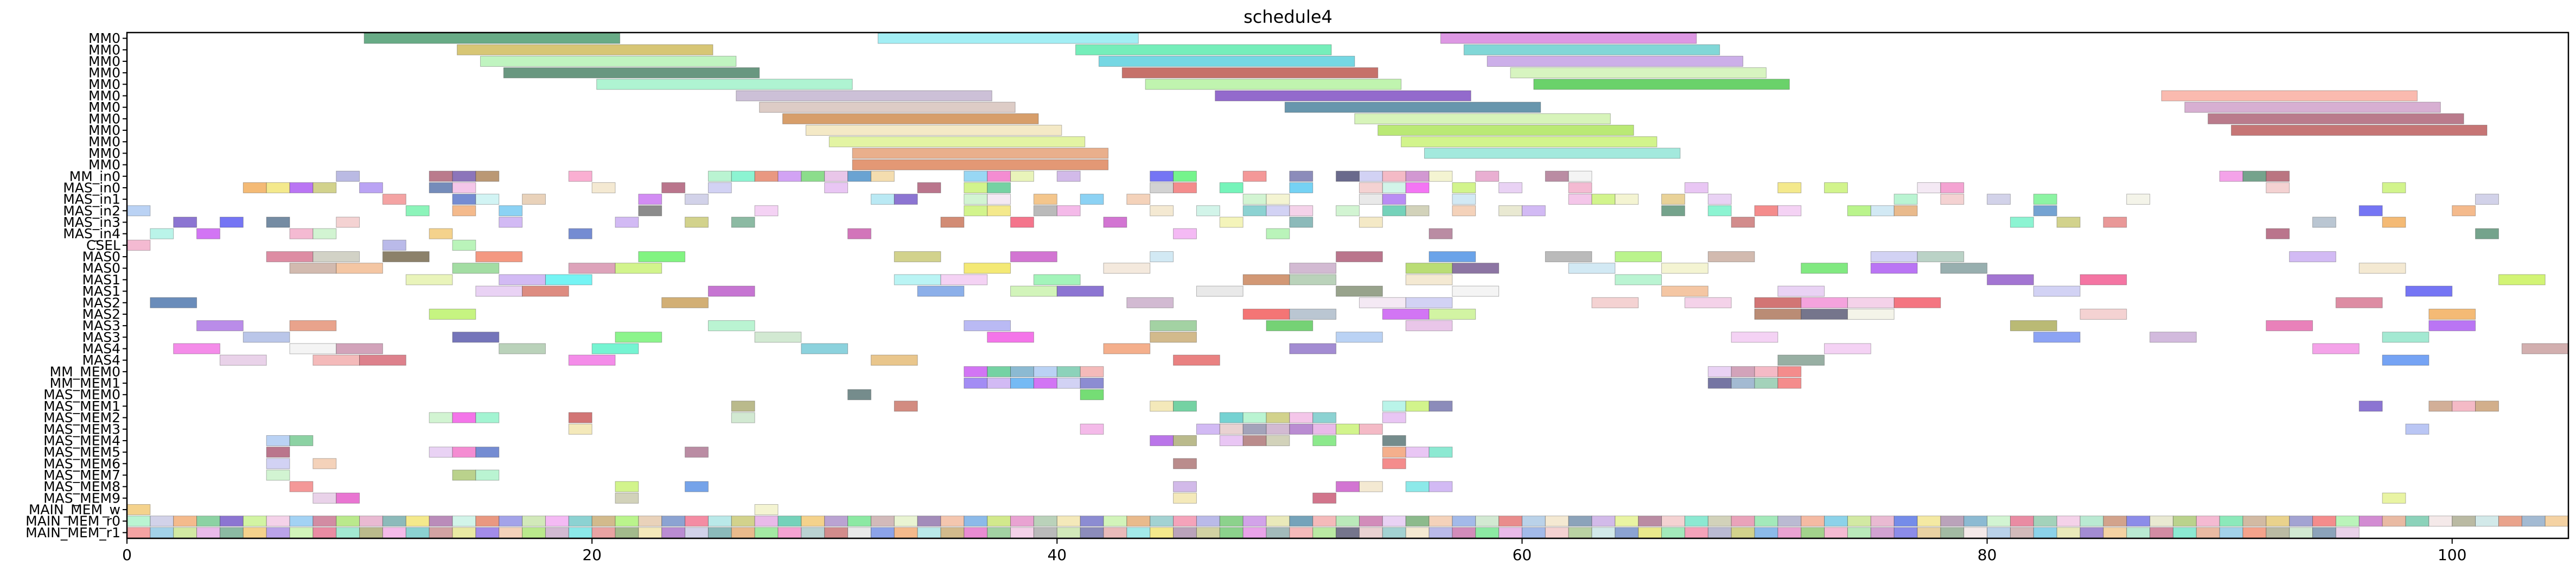  What do you see at coordinates (101, 360) in the screenshot?
I see `y-tick-label: MAS4` at bounding box center [101, 360].